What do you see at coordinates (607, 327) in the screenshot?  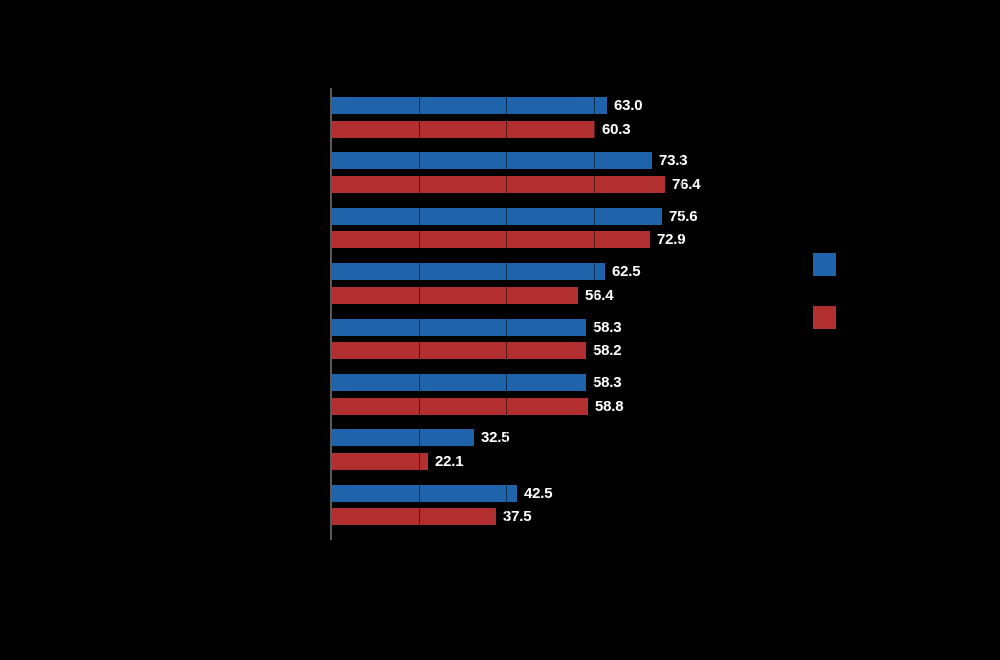 I see `value-label-series-1-group-5: 58.3` at bounding box center [607, 327].